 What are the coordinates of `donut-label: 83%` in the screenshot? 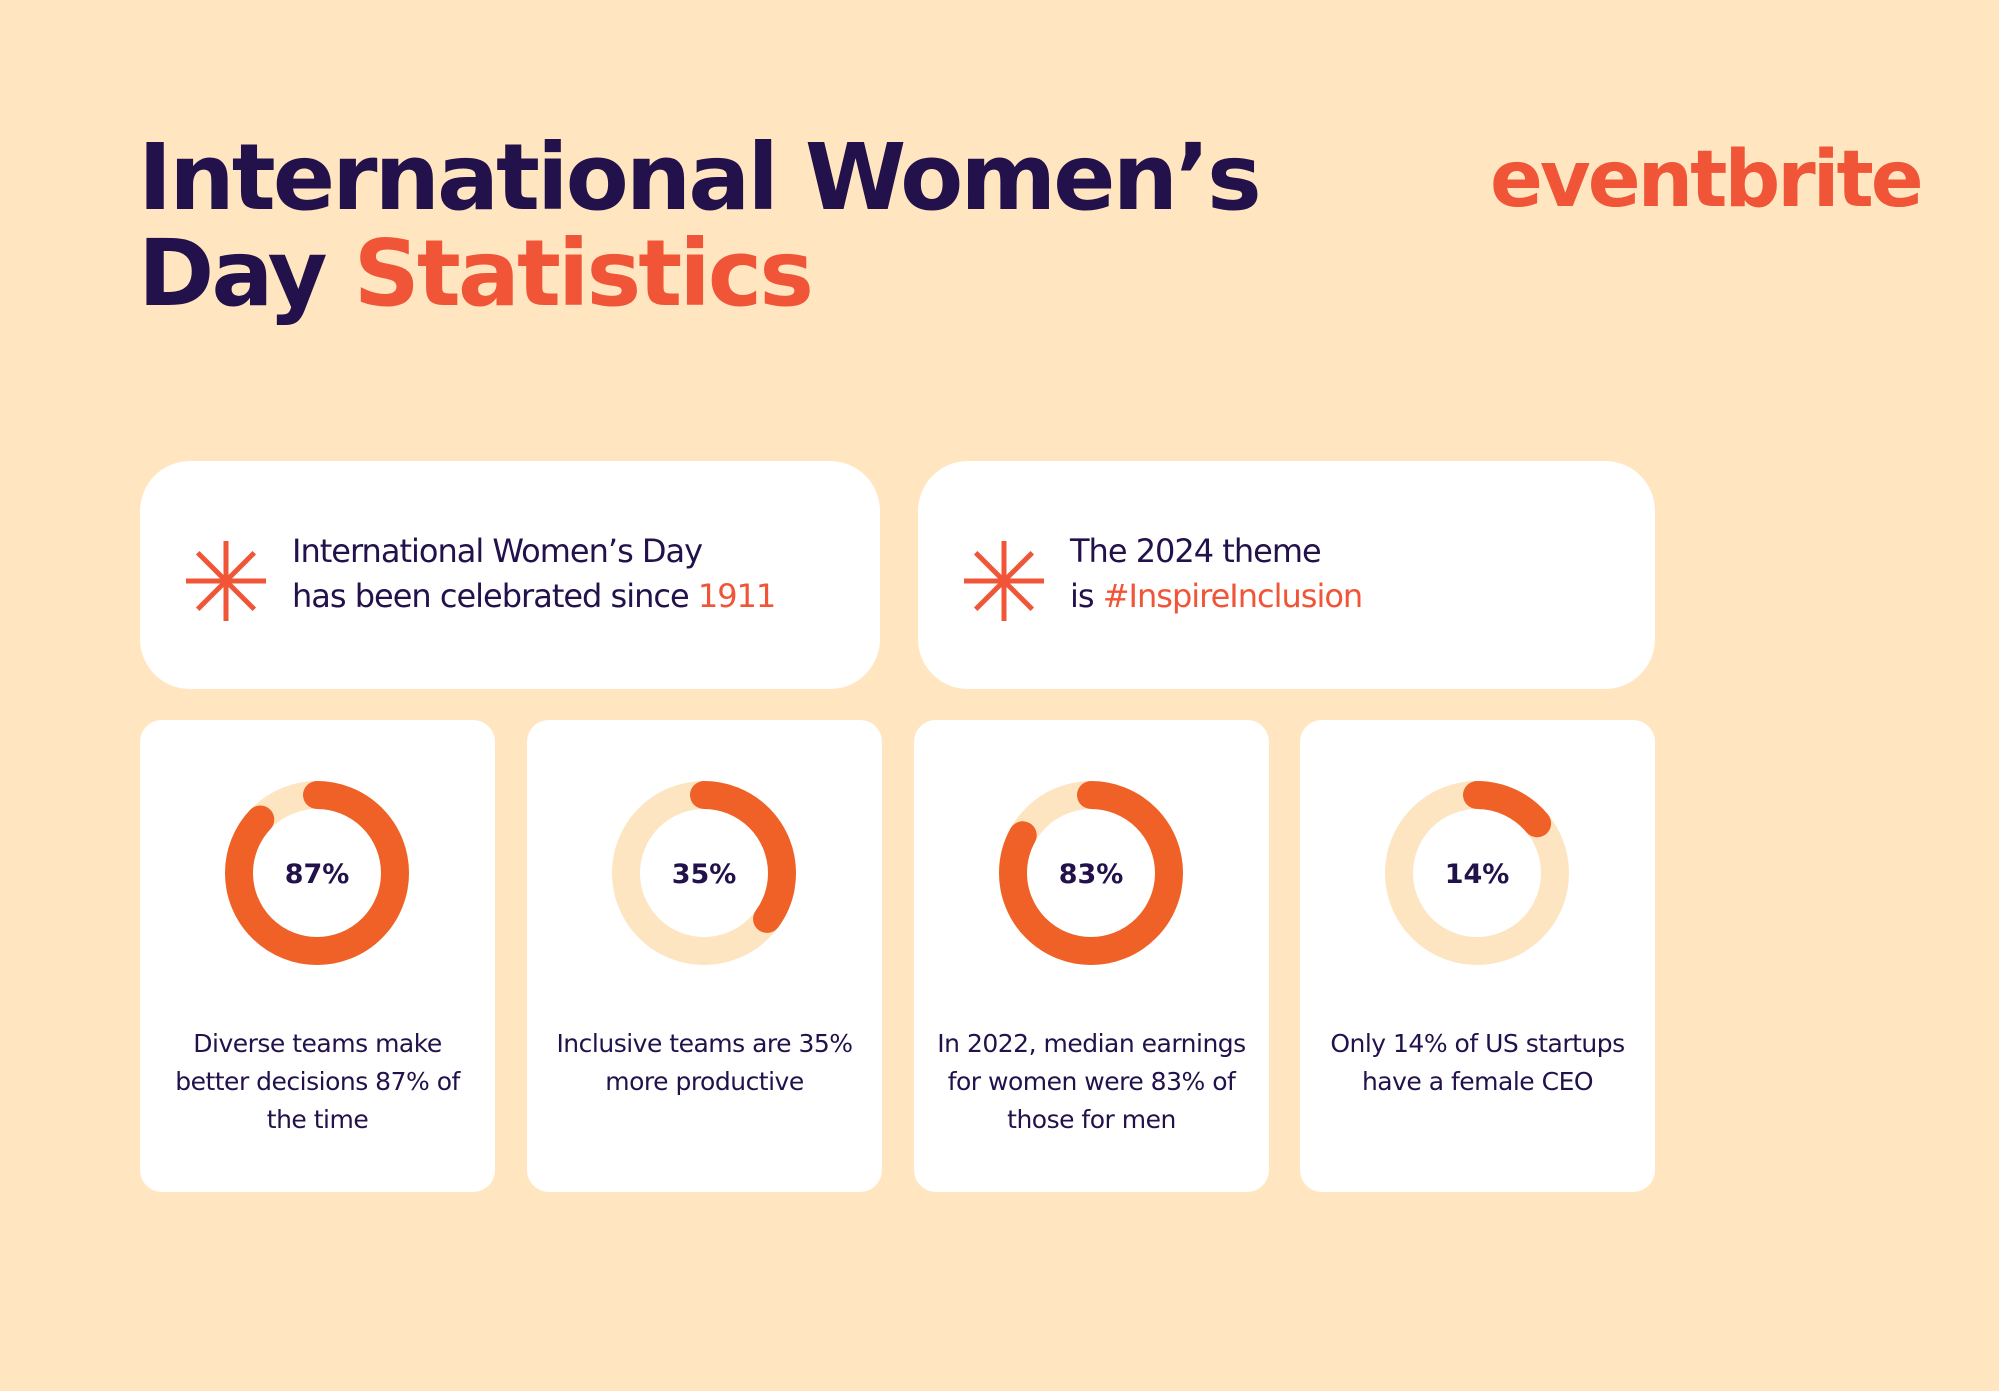 It's located at (1091, 874).